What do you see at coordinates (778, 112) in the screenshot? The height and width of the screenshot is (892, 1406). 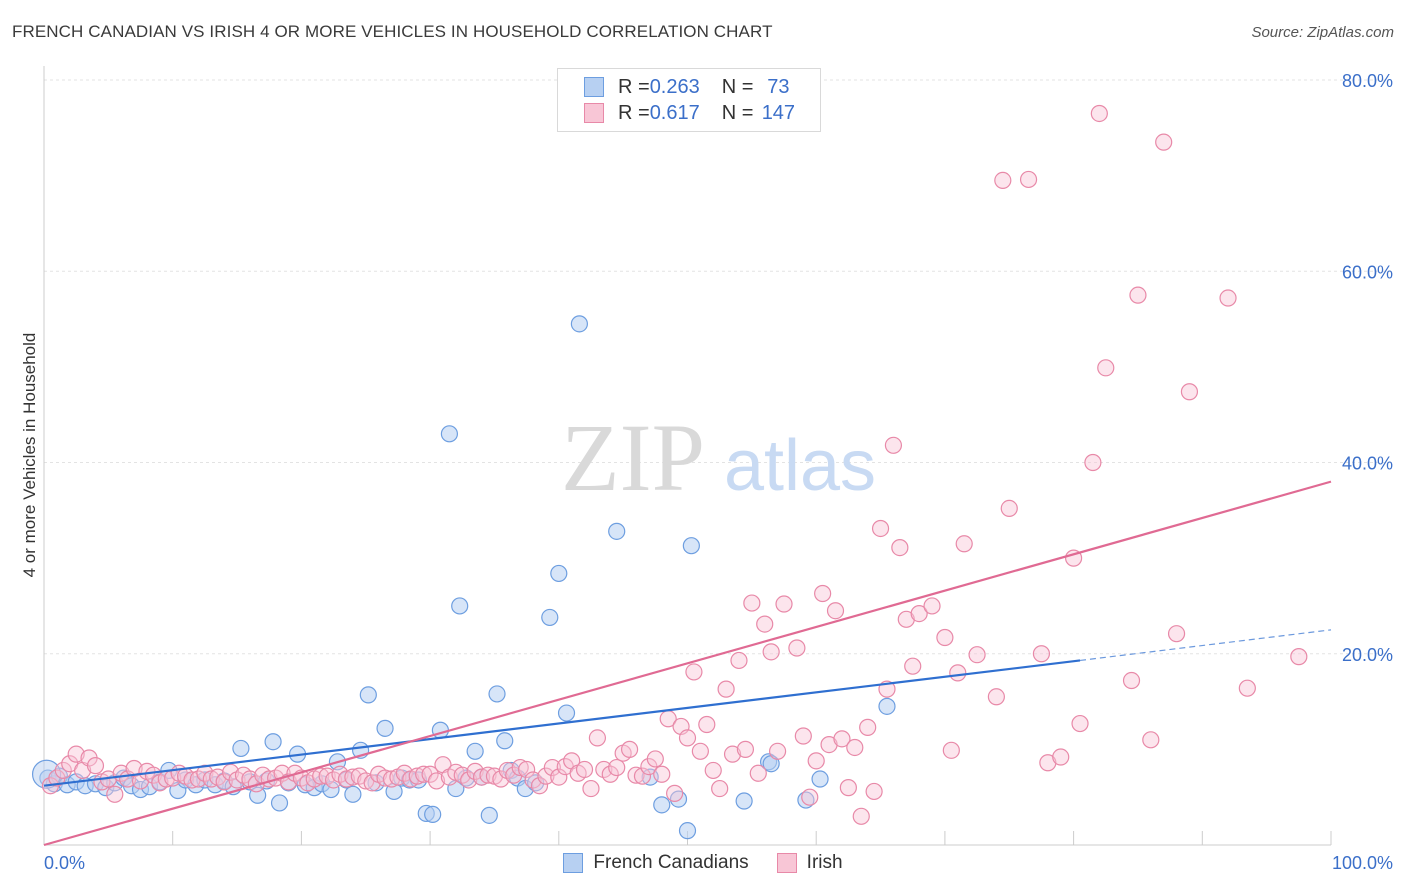 I see `legend-n-value: 147` at bounding box center [778, 112].